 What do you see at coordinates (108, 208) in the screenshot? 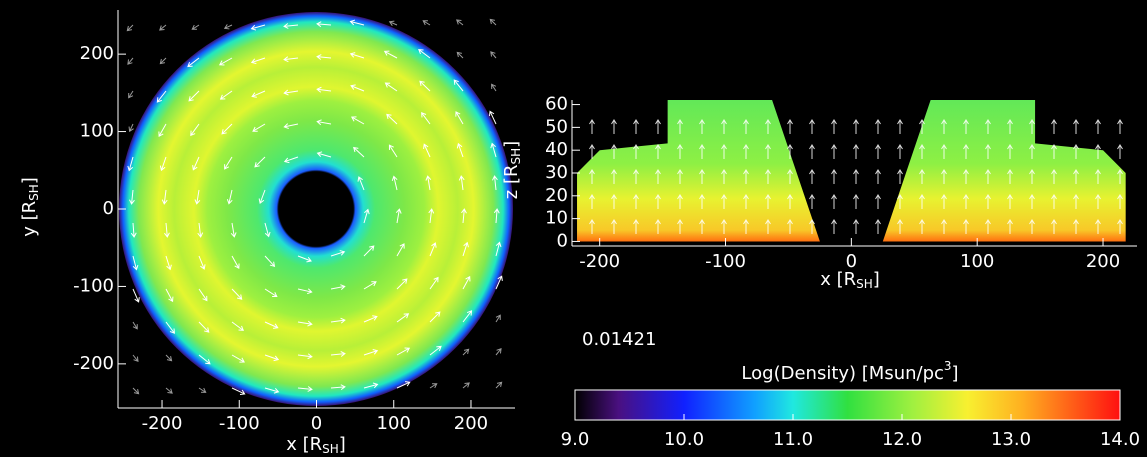
I see `y-tick-label: 0` at bounding box center [108, 208].